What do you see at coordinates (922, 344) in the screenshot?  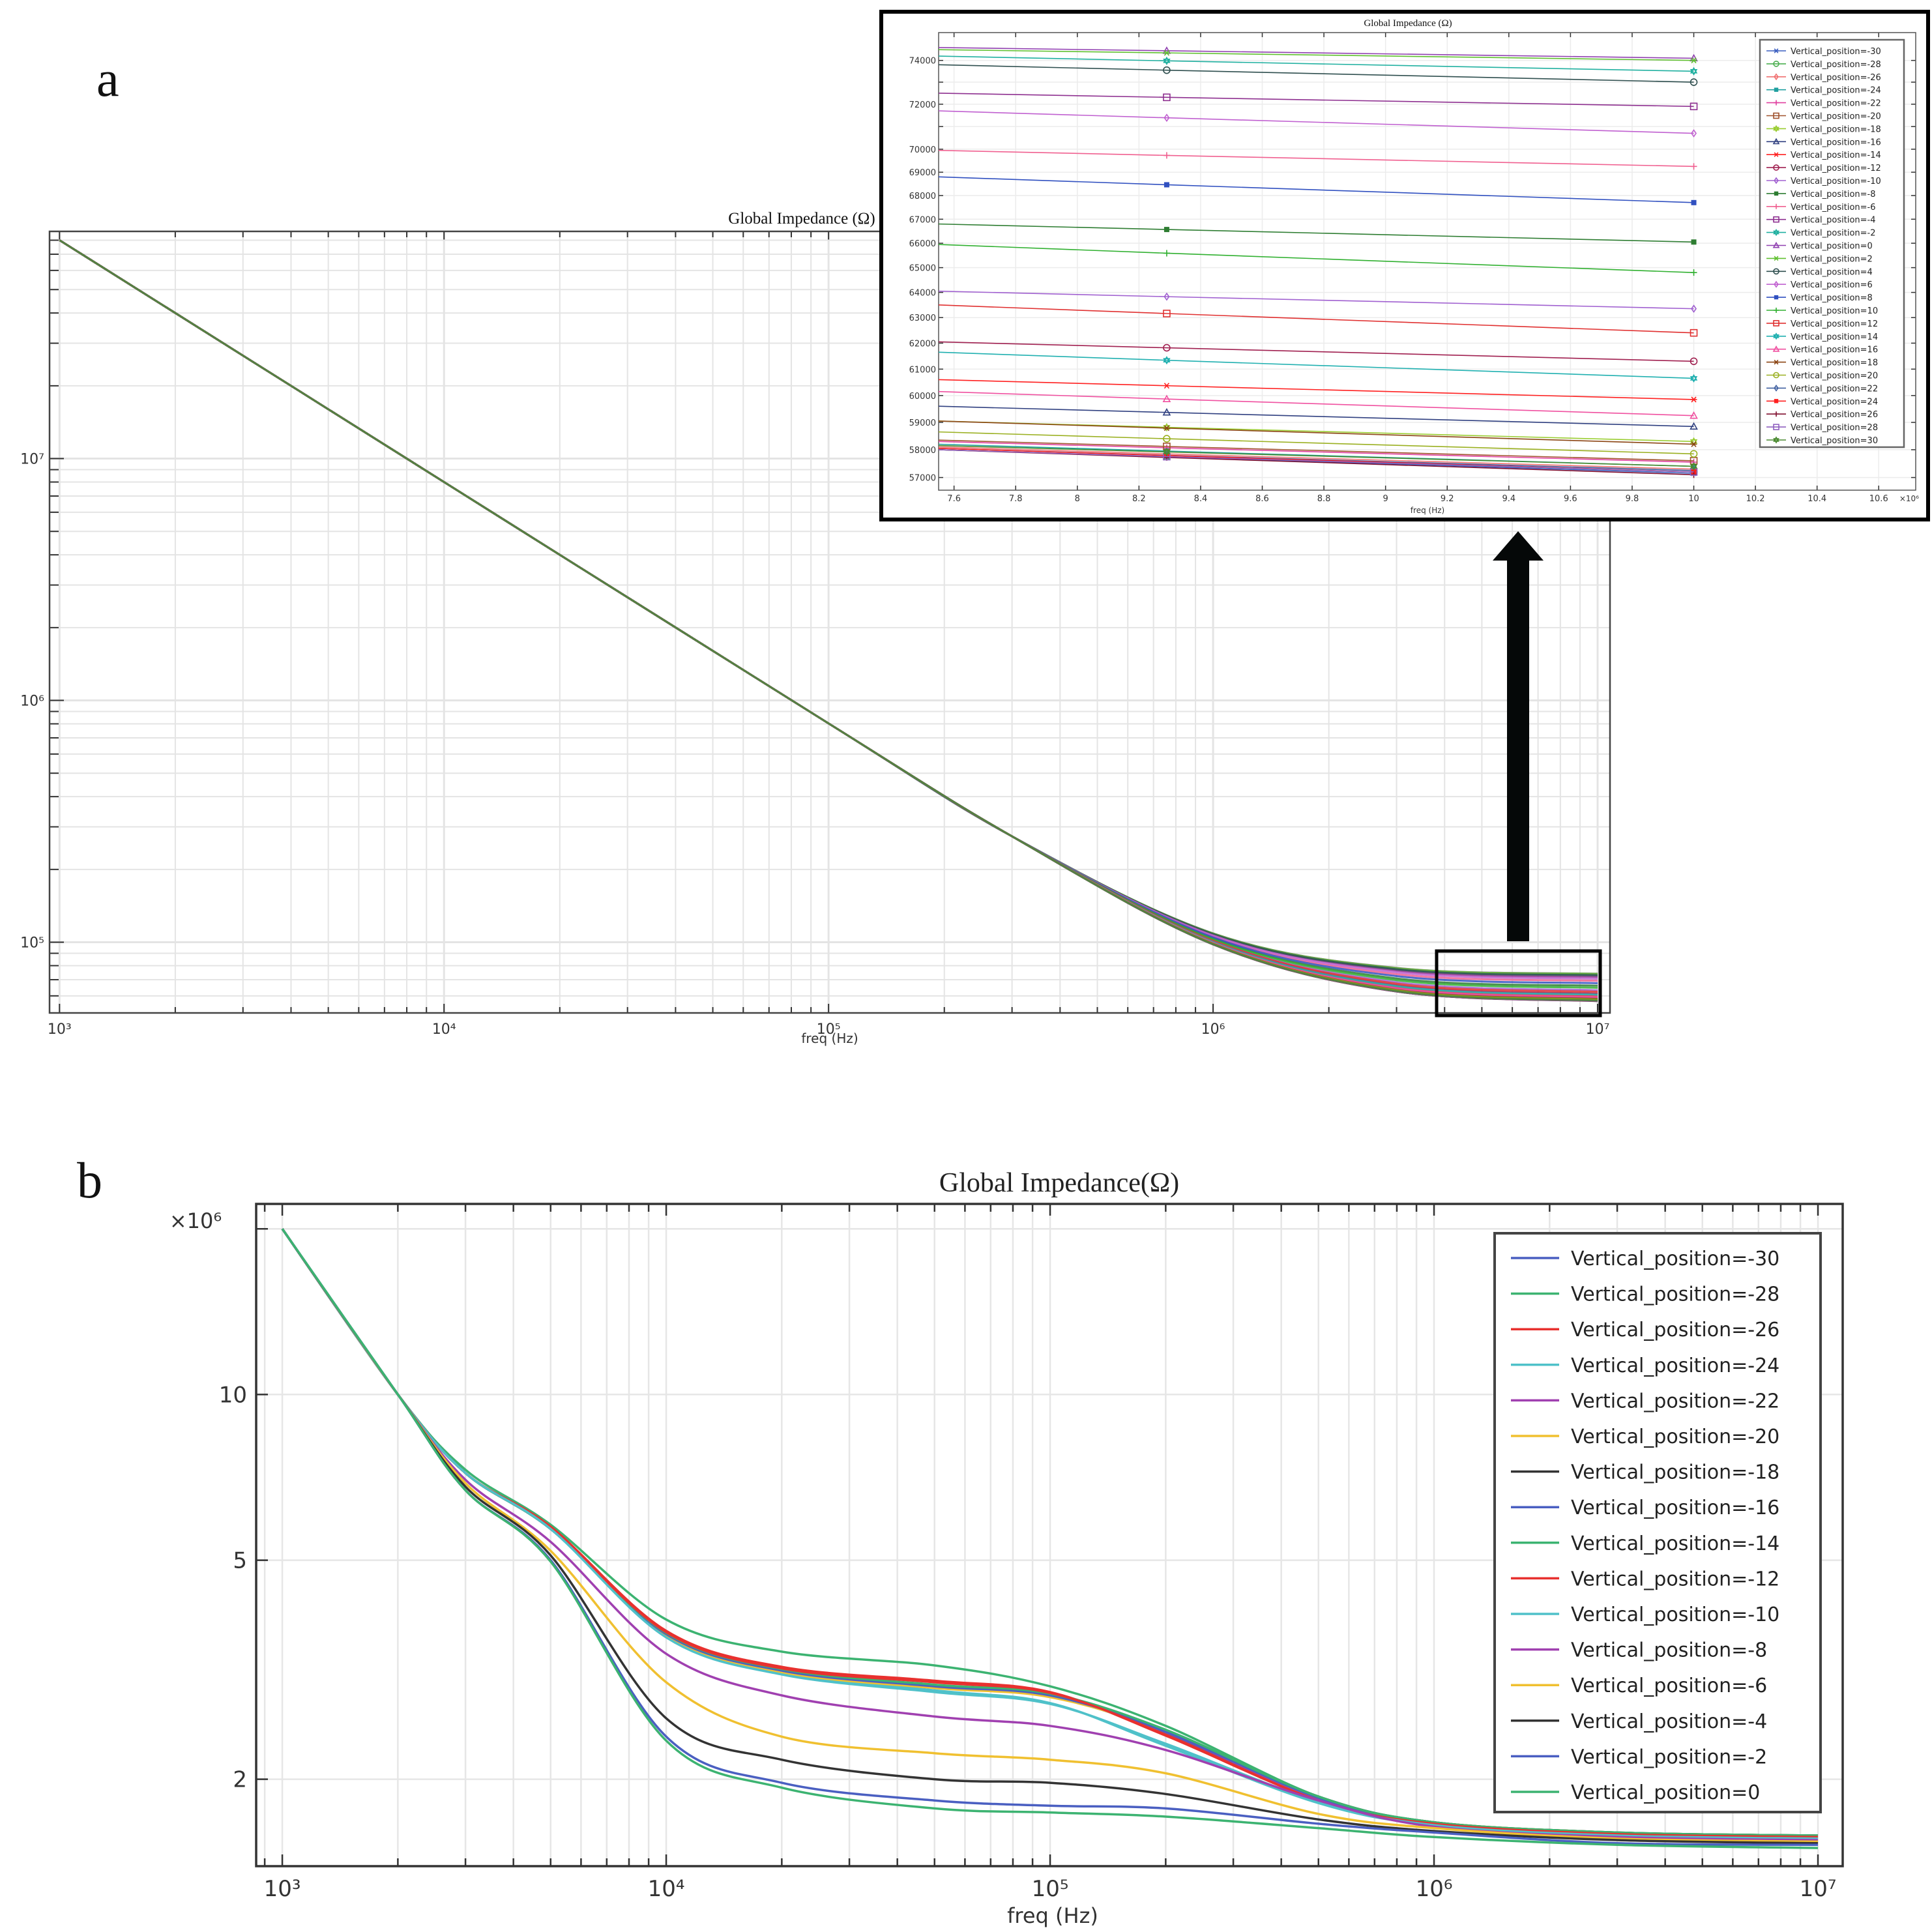 I see `y-tick-label: 62000` at bounding box center [922, 344].